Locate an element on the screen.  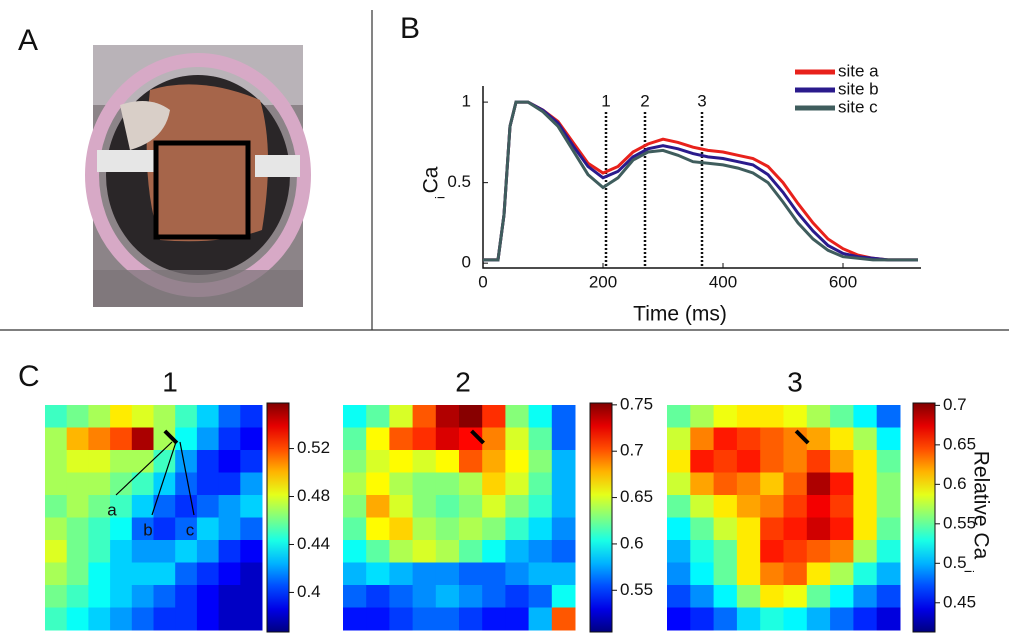
photo is located at coordinates (198, 176).